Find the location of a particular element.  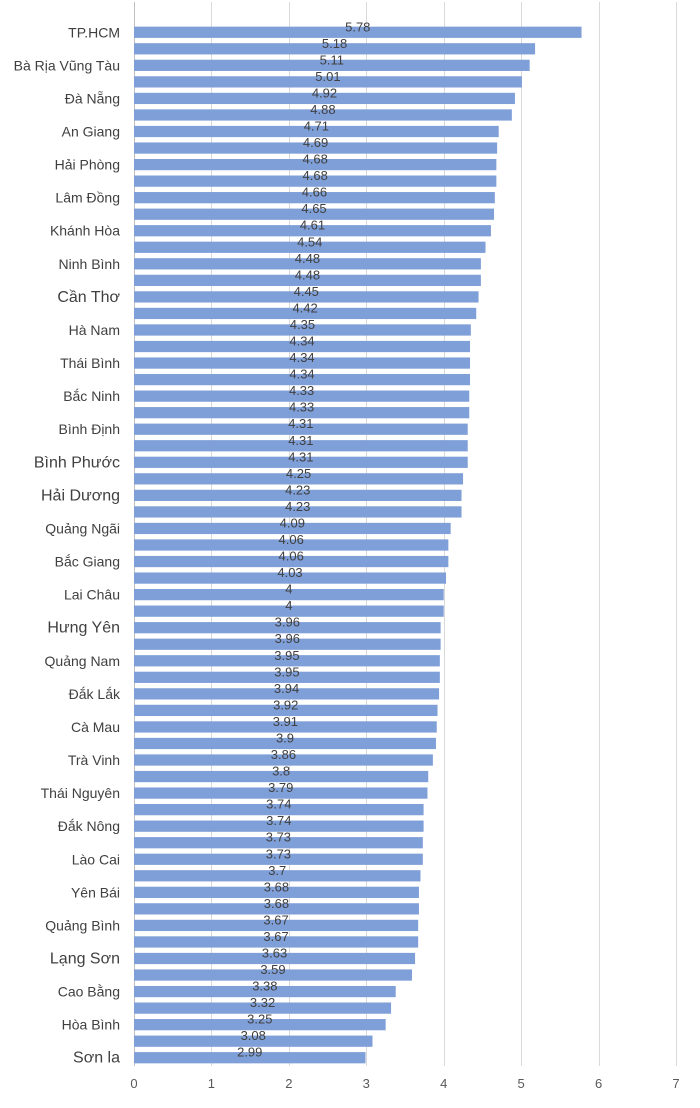

value-label-48: 3.74 is located at coordinates (278, 820).